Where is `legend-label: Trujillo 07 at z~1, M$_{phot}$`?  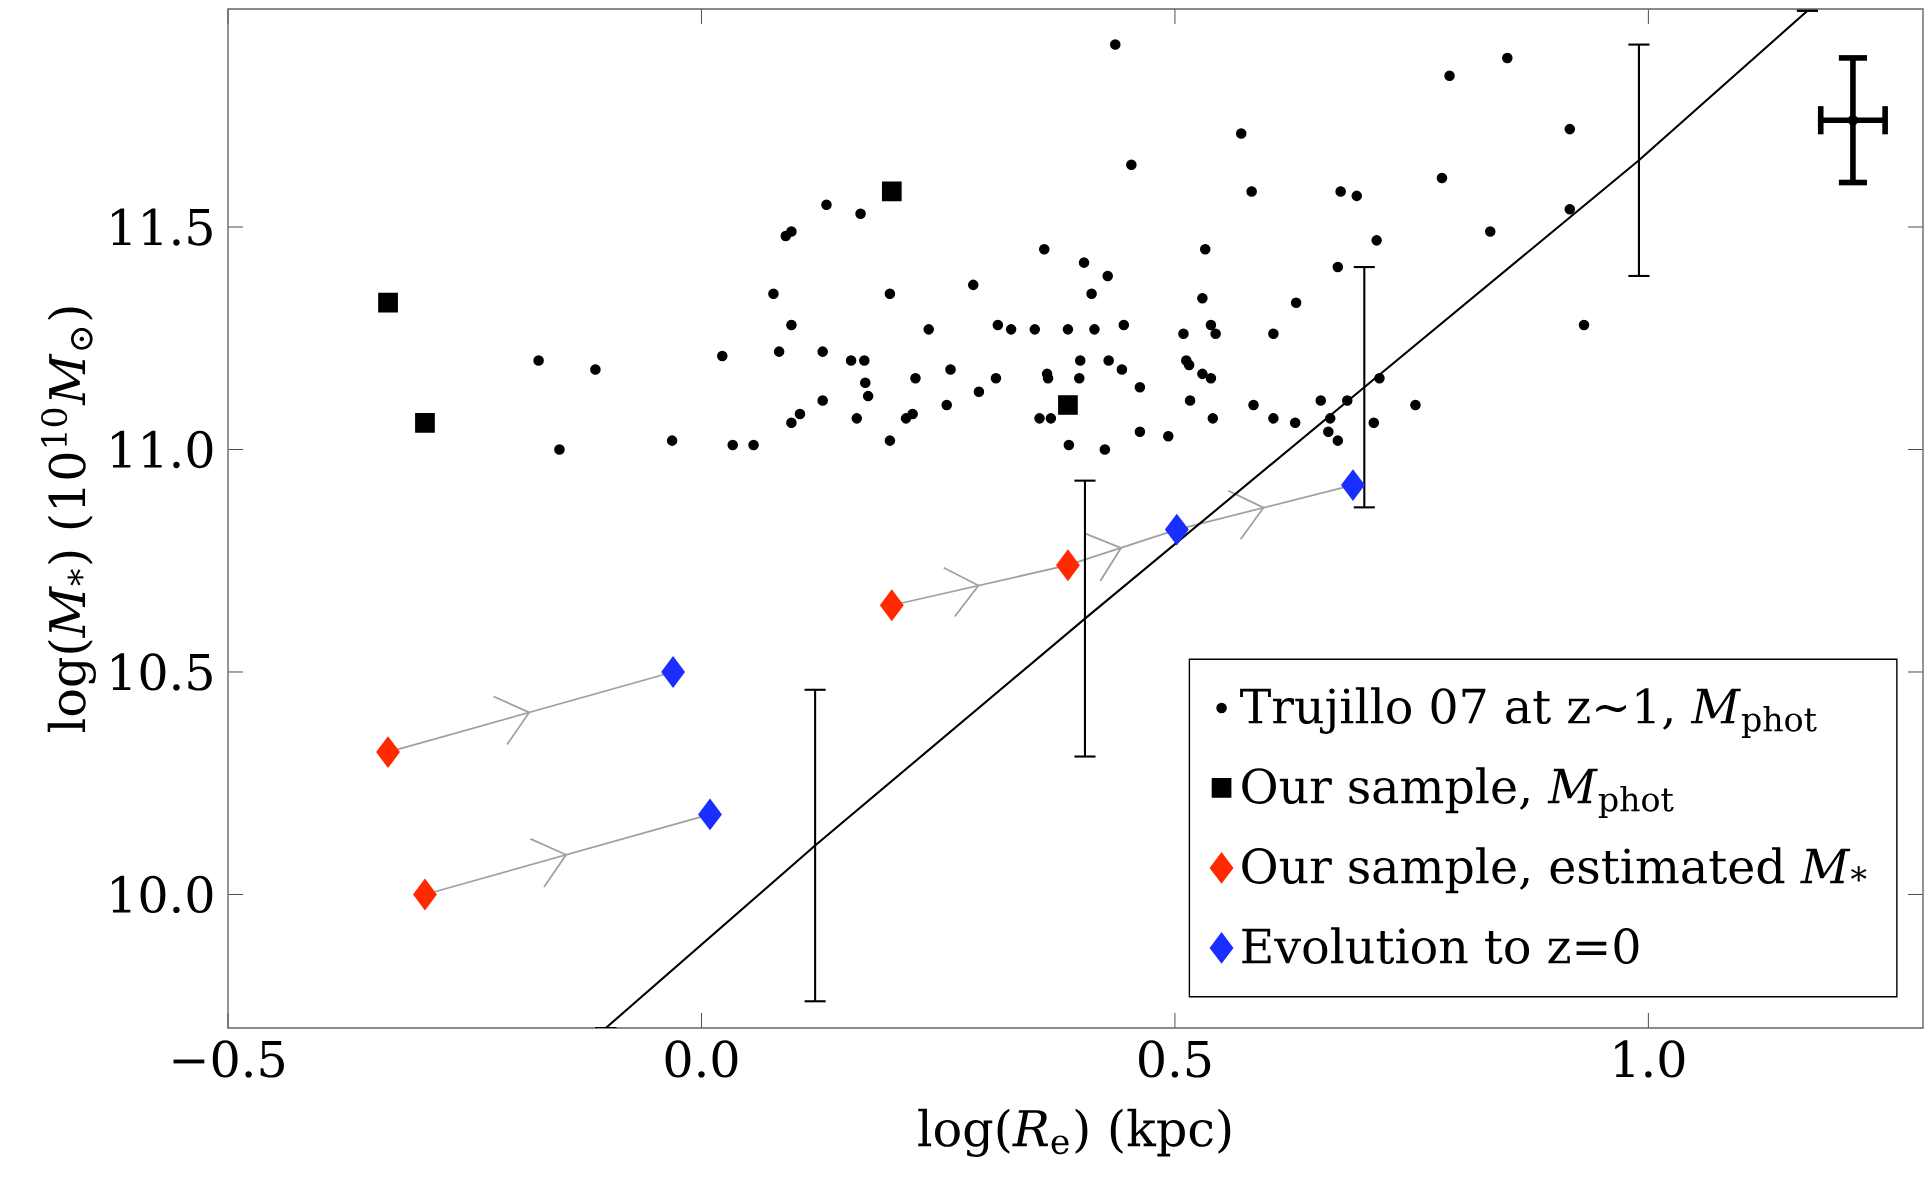
legend-label: Trujillo 07 at z~1, M$_{phot}$ is located at coordinates (1528, 713).